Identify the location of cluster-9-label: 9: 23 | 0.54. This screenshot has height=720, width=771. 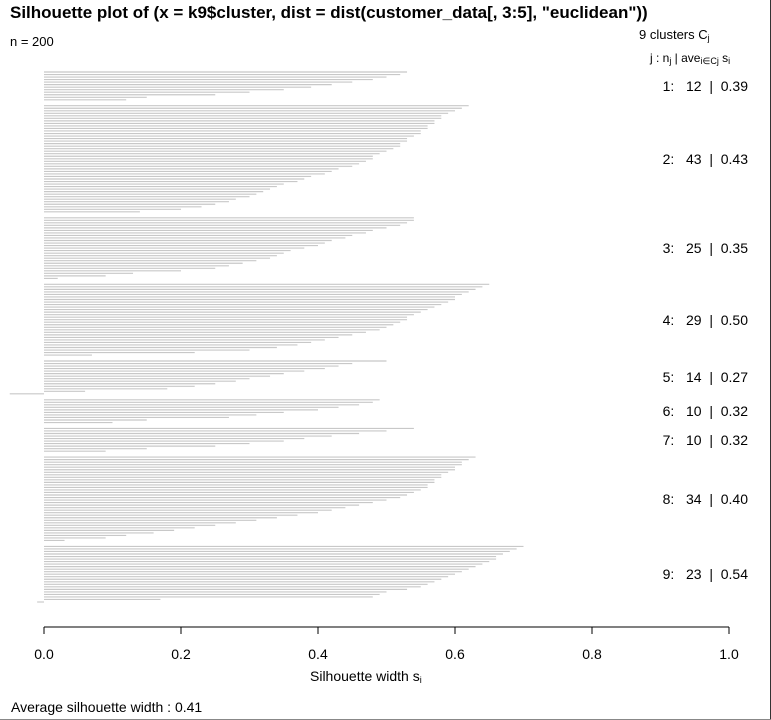
(705, 574).